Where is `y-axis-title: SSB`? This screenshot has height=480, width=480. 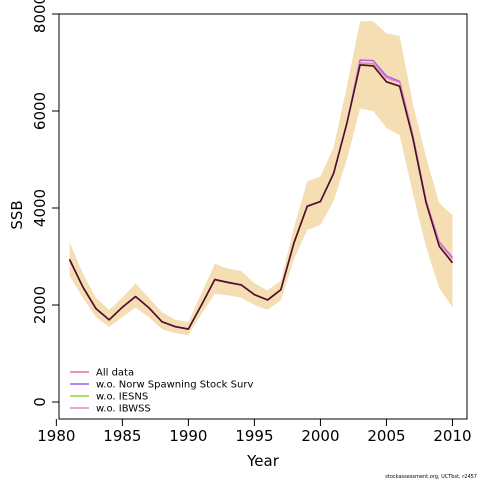
y-axis-title: SSB is located at coordinates (17, 214).